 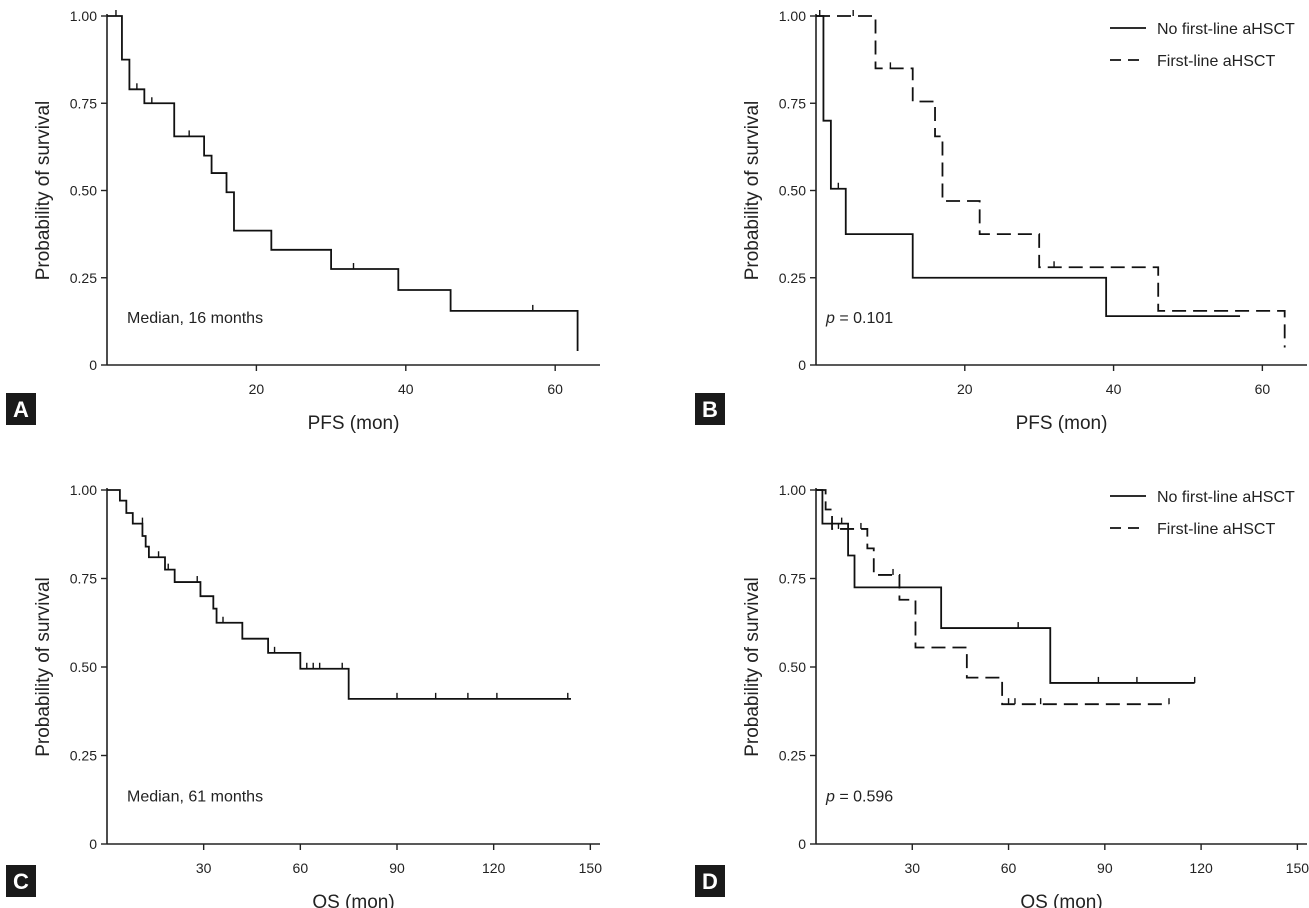 I want to click on panel-letter: B, so click(x=710, y=409).